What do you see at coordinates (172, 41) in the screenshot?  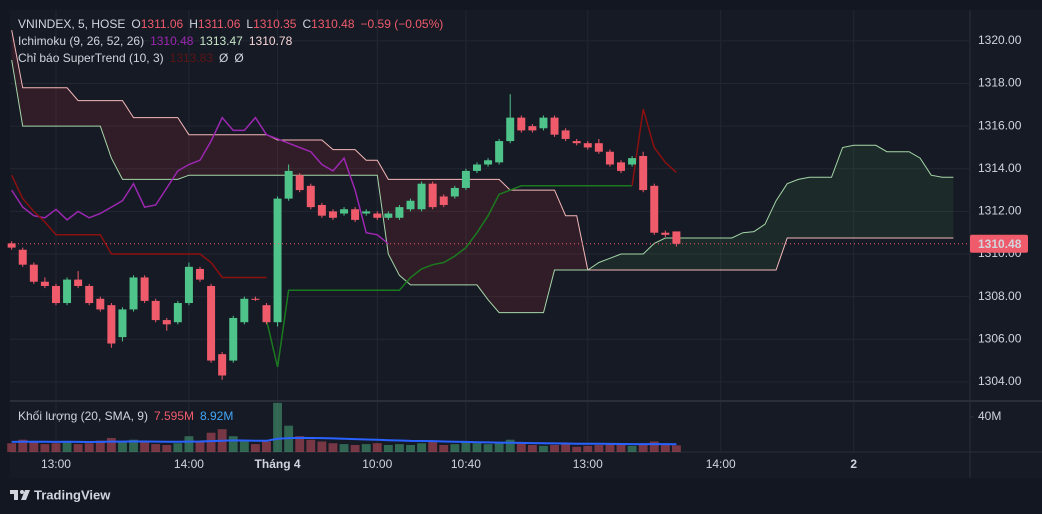 I see `indicator-value: 1310.48` at bounding box center [172, 41].